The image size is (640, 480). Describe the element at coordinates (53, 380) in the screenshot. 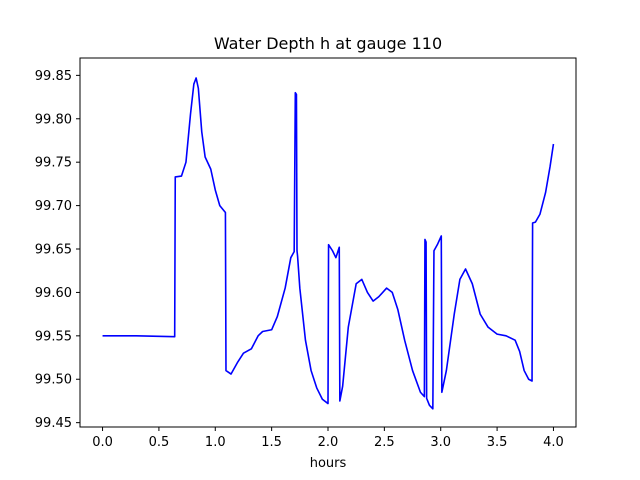

I see `y-tick-label: 99.50` at that location.